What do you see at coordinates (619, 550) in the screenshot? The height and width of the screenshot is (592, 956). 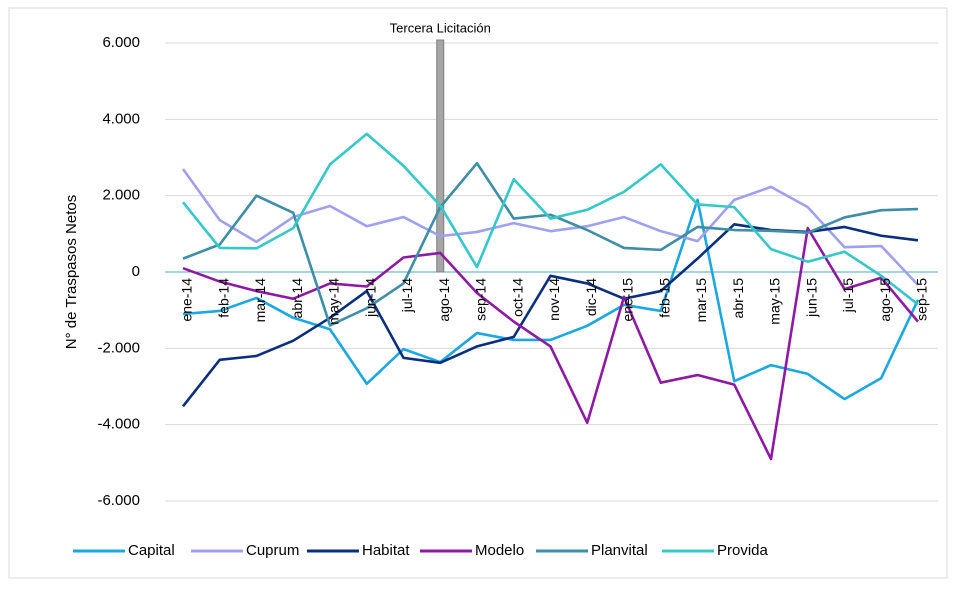 I see `legend-label: Planvital` at bounding box center [619, 550].